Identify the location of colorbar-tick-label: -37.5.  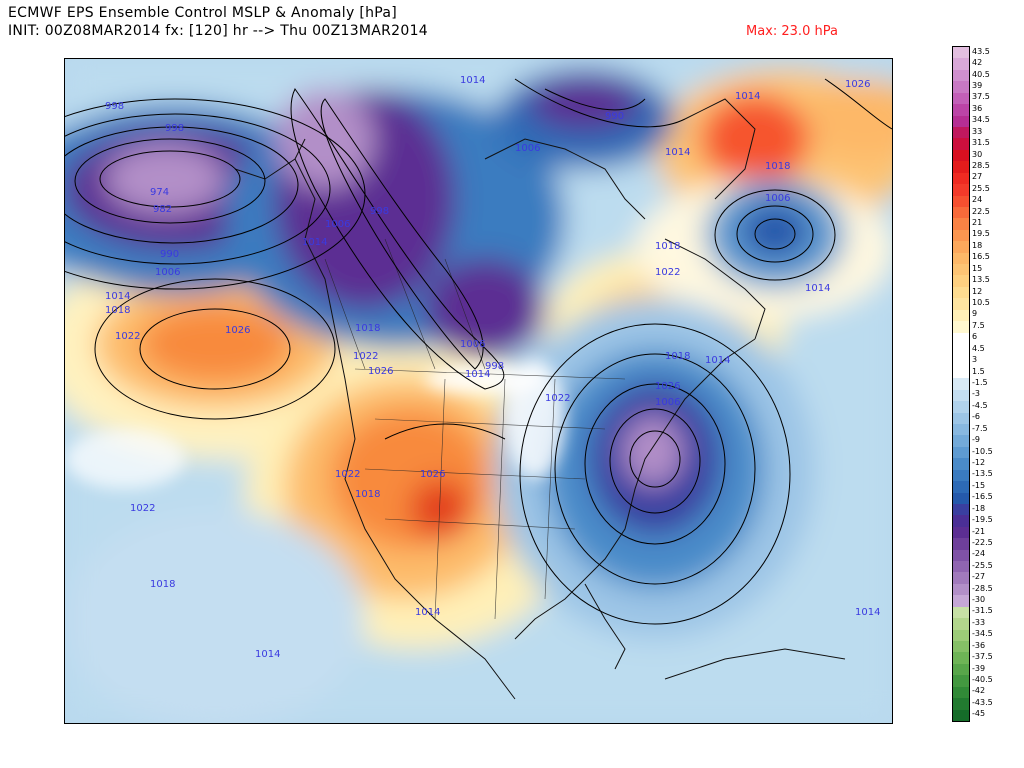
(982, 657).